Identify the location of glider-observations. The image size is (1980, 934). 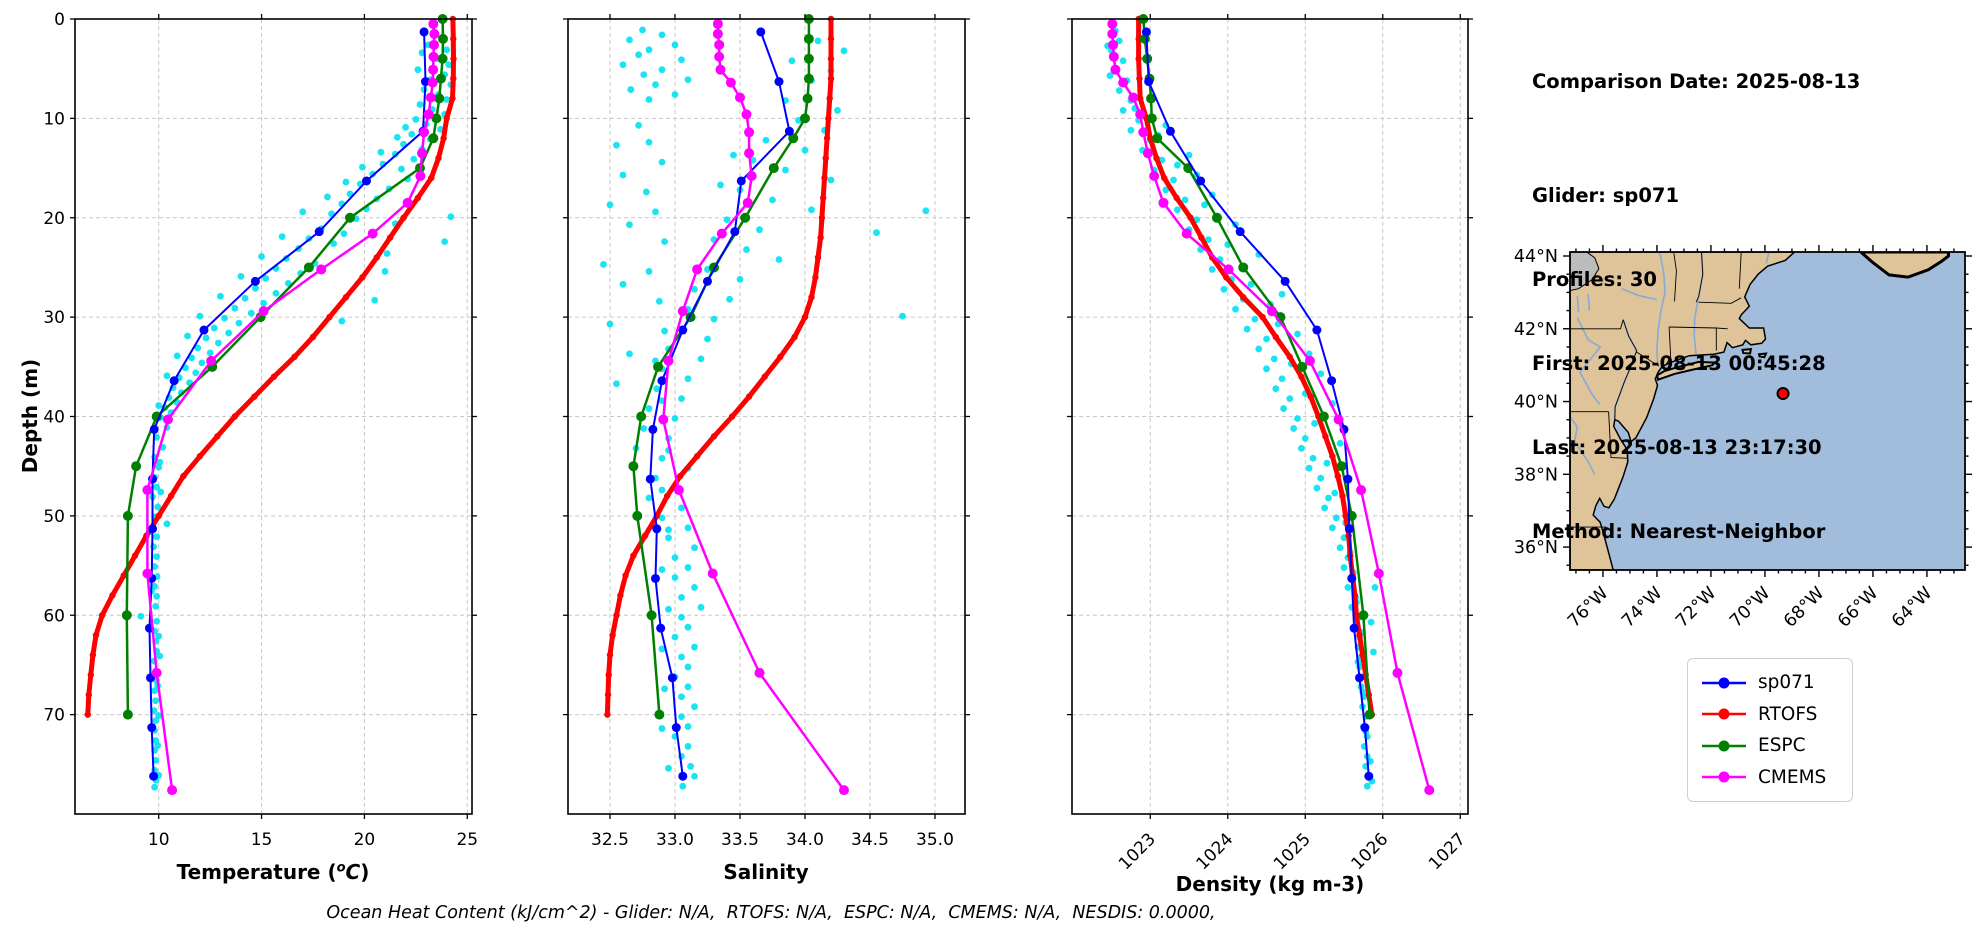
(765, 408).